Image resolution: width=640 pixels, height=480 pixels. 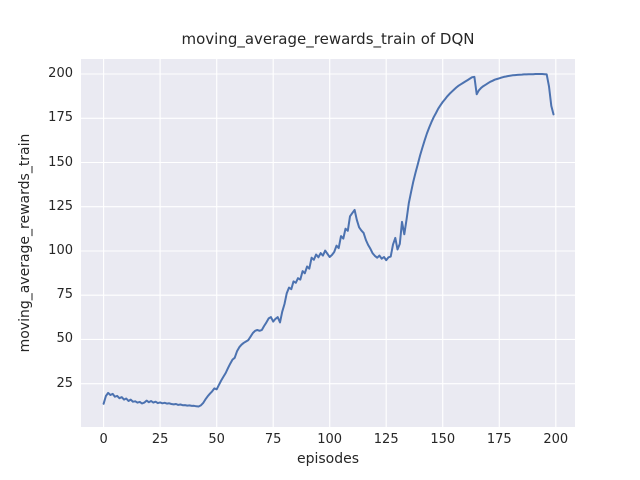 I want to click on x-tick-label: 125, so click(x=386, y=439).